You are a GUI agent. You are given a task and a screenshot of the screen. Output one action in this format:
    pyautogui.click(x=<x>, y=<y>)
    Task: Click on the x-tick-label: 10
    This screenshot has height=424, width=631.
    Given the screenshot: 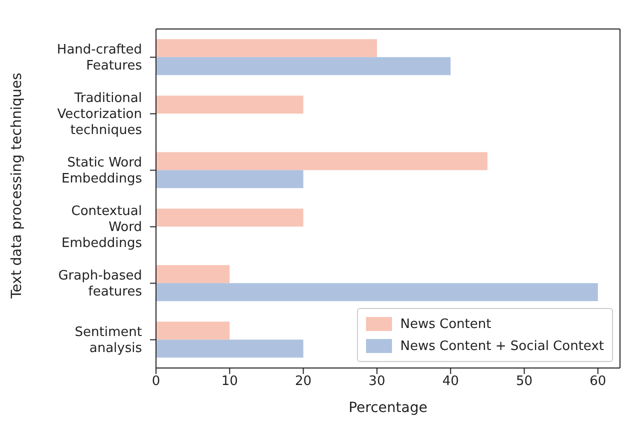 What is the action you would take?
    pyautogui.click(x=229, y=382)
    